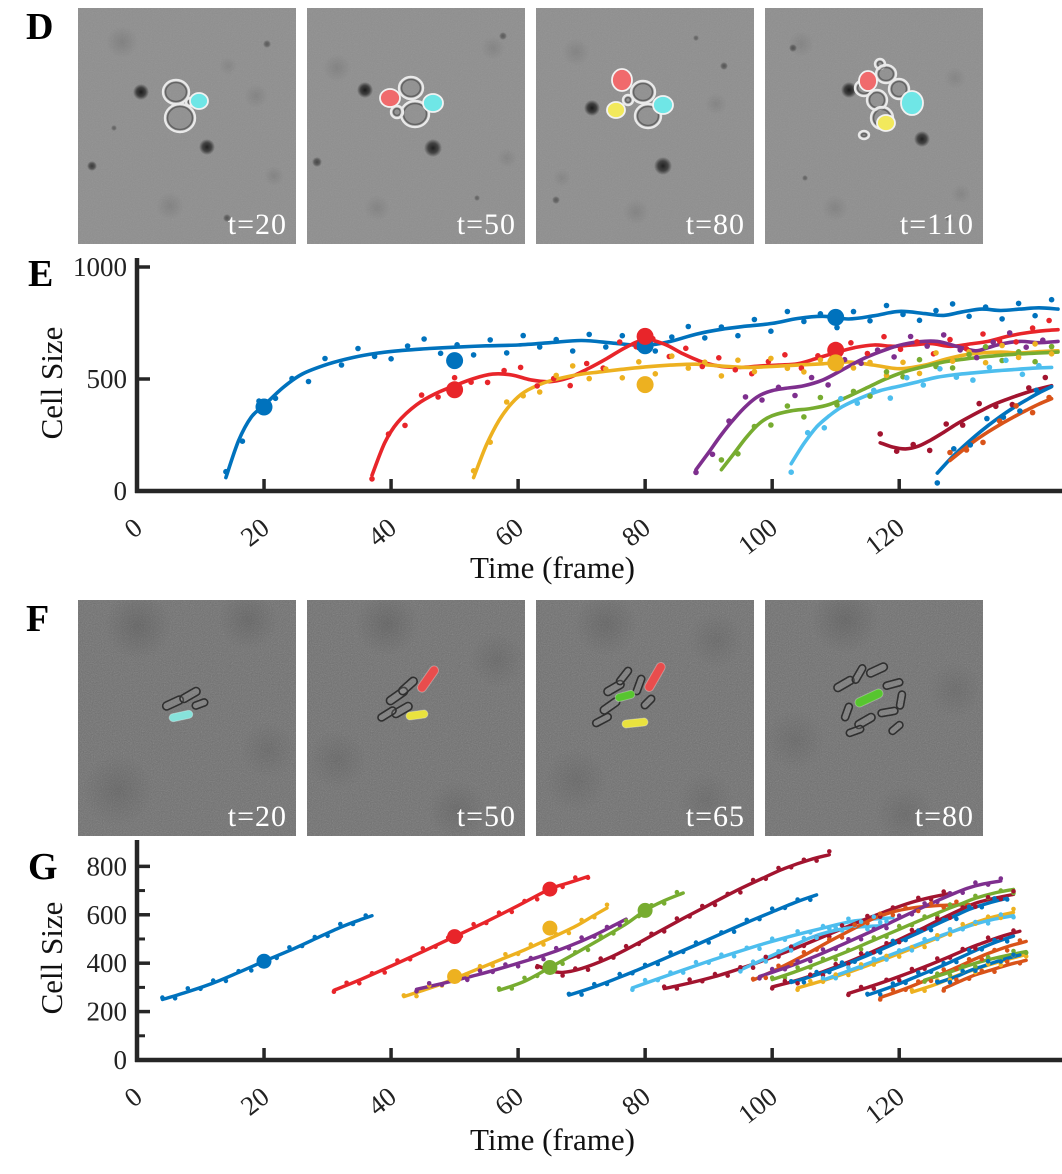  Describe the element at coordinates (181, 716) in the screenshot. I see `tracked-rod-cell-cyan` at that location.